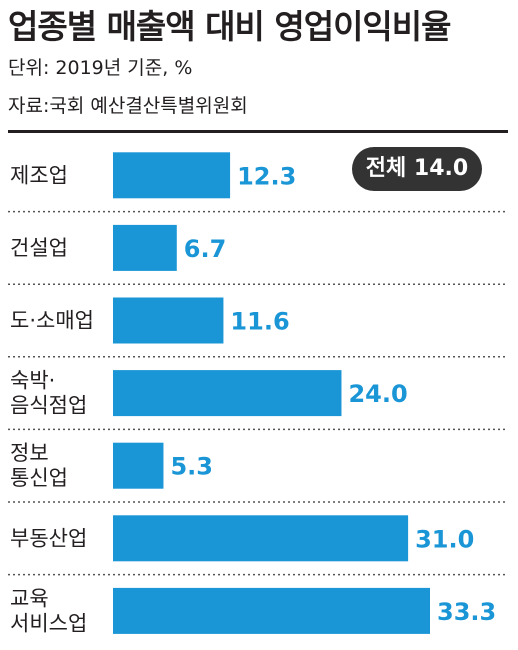 The image size is (518, 650). I want to click on value-label: 31.0, so click(444, 539).